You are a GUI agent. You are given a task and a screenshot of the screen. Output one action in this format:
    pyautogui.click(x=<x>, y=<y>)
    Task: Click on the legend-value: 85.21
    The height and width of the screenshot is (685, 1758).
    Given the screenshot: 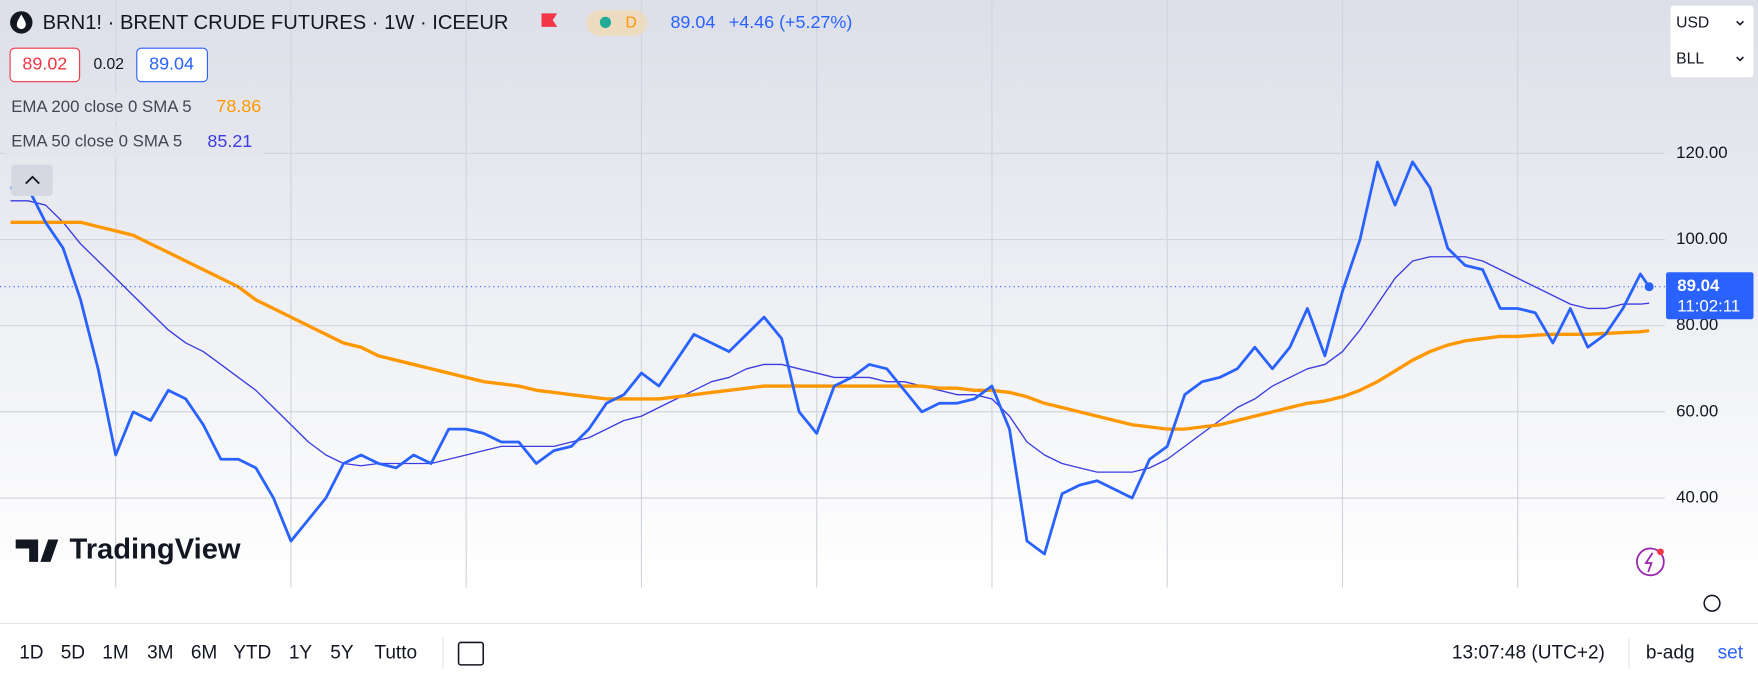 What is the action you would take?
    pyautogui.click(x=229, y=141)
    